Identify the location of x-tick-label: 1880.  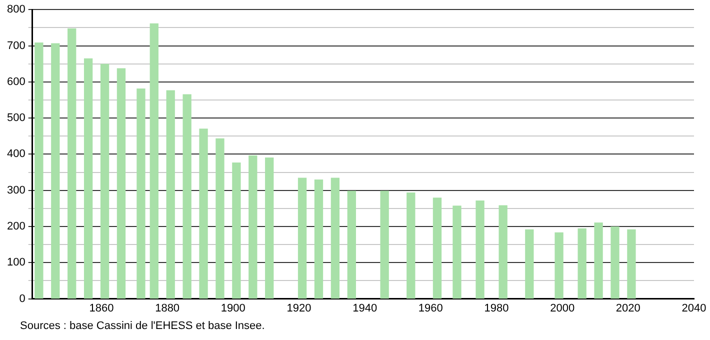
(167, 308).